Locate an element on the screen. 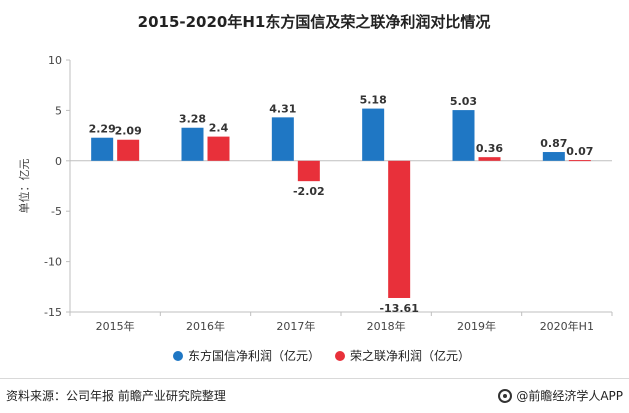 The height and width of the screenshot is (413, 629). x-tick-label: 2019年 is located at coordinates (476, 326).